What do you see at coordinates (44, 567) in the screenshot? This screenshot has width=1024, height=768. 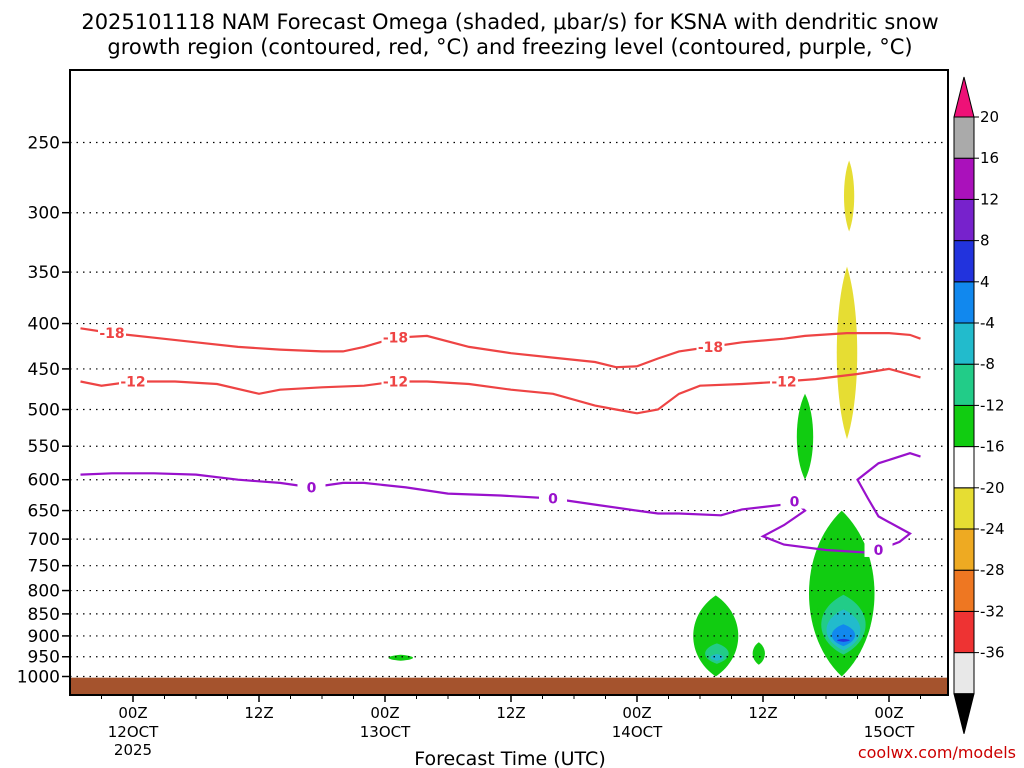 I see `y-tick-label: 750` at bounding box center [44, 567].